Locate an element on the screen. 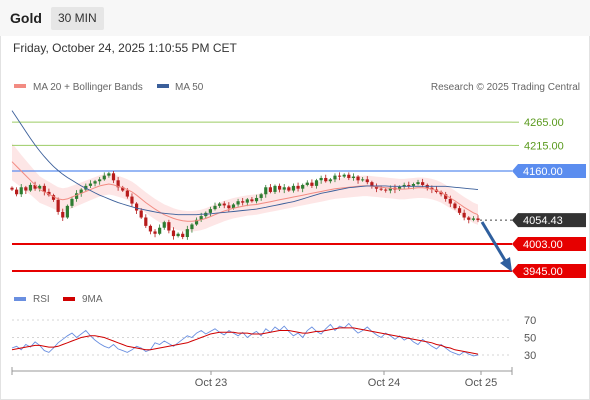 Image resolution: width=590 pixels, height=400 pixels. level-label-3945.00: 3945.00 is located at coordinates (543, 272).